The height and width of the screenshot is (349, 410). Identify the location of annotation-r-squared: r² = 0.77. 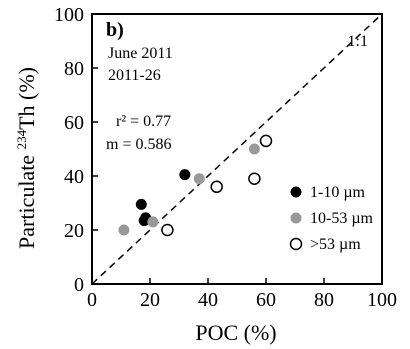
(143, 121).